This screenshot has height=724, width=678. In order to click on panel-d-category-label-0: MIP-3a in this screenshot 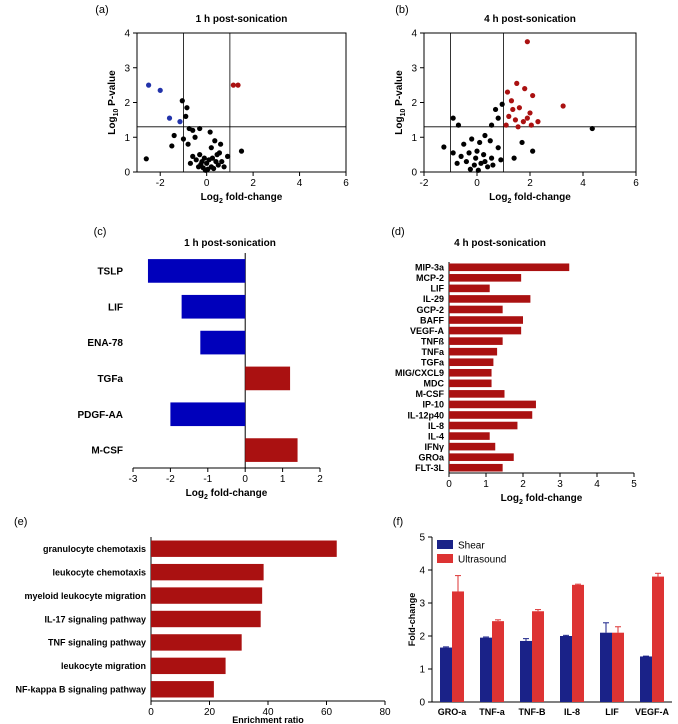, I will do `click(430, 268)`.